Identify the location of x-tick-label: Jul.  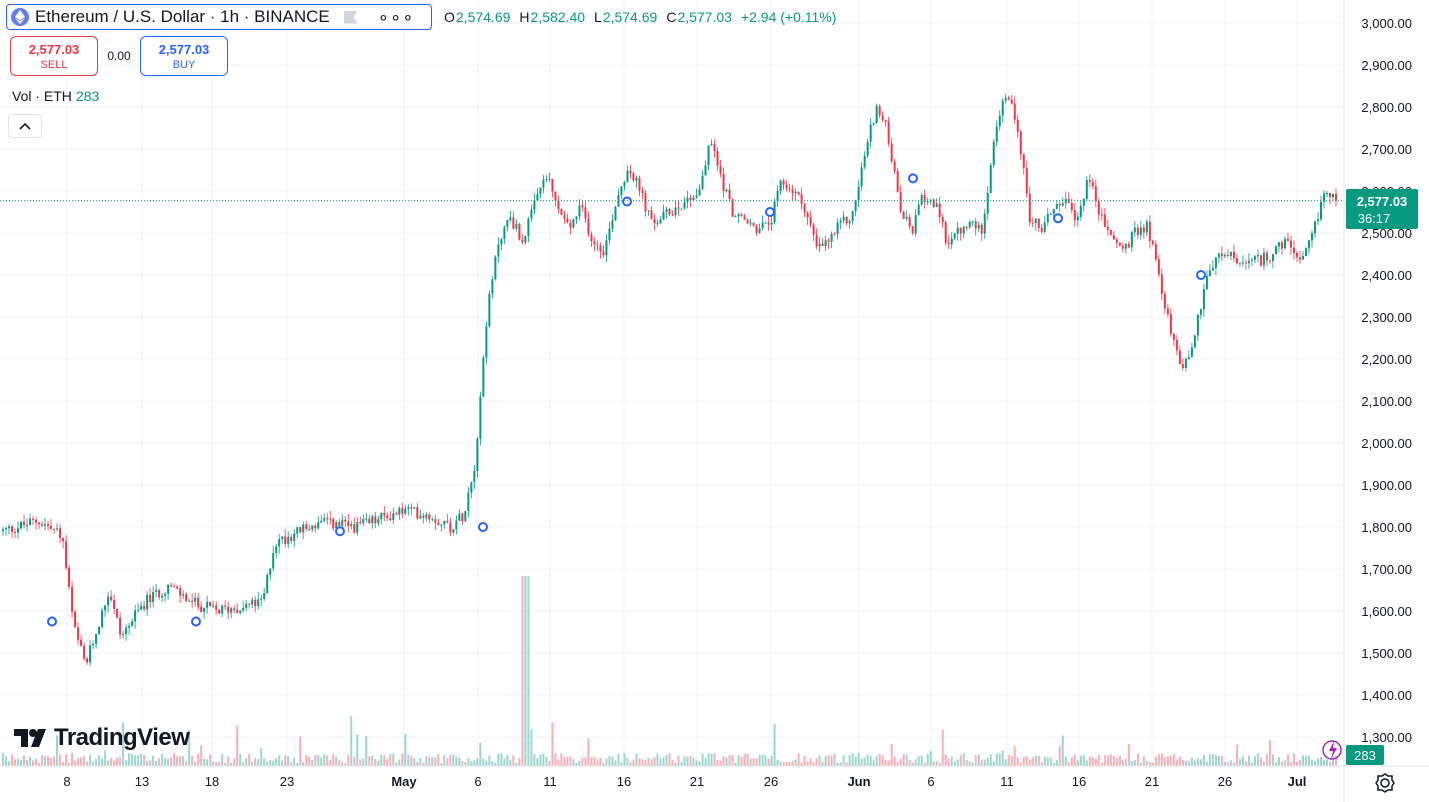
(1297, 781).